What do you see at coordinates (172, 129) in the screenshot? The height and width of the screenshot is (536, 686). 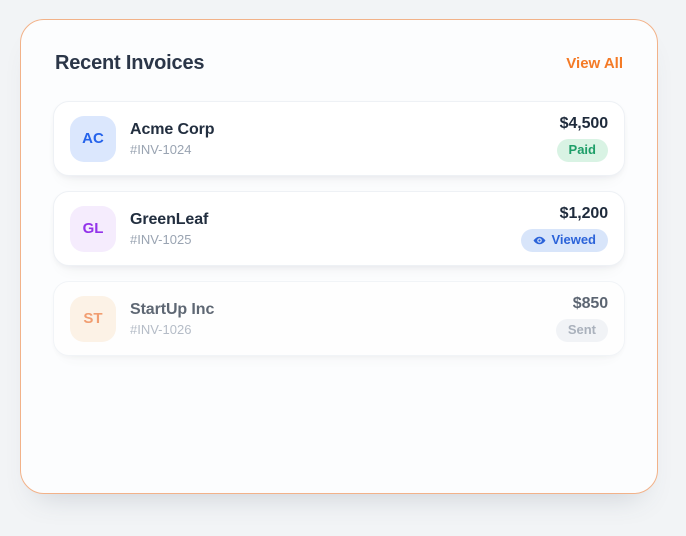 I see `invoice-client-name: Acme Corp` at bounding box center [172, 129].